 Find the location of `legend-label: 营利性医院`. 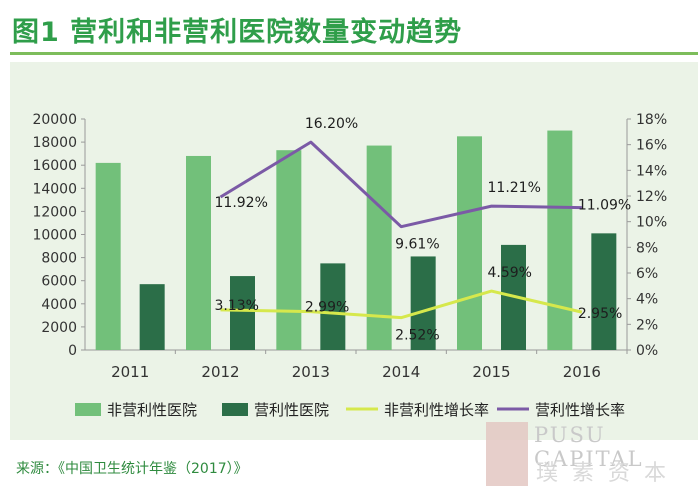

legend-label: 营利性医院 is located at coordinates (291, 410).